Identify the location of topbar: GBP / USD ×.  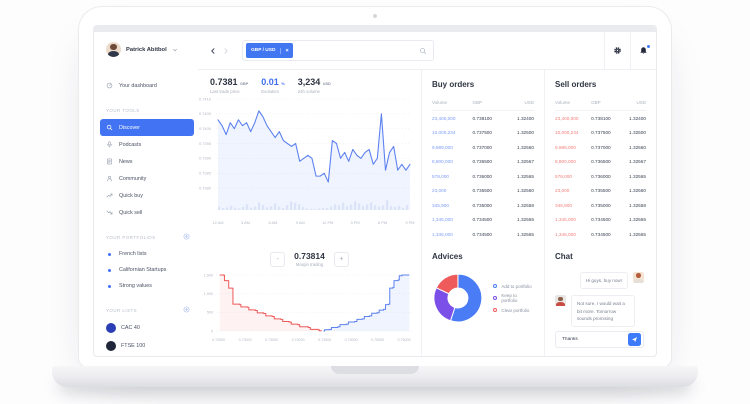
(427, 51).